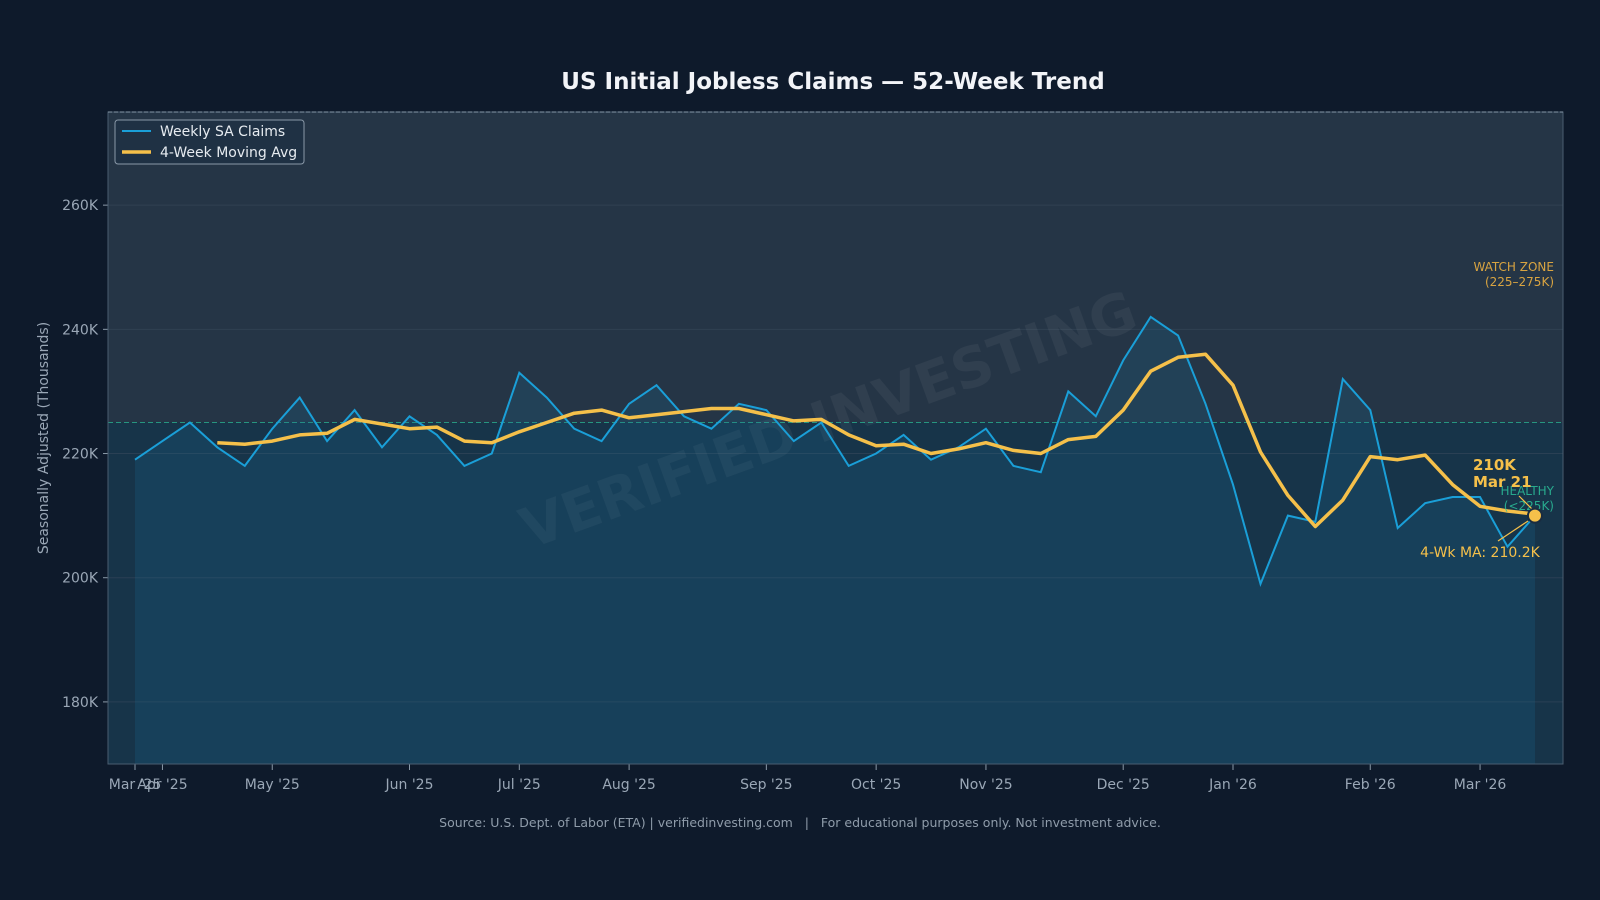 This screenshot has width=1600, height=900. I want to click on x-tick-label: Jul '25, so click(519, 785).